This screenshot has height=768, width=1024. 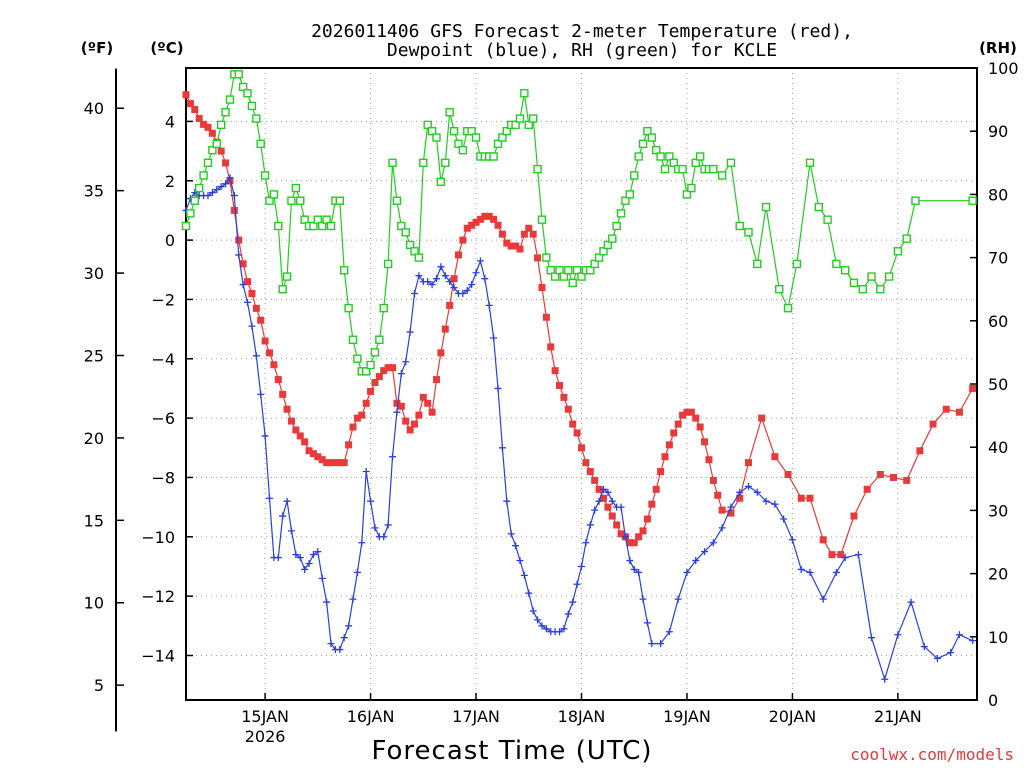 What do you see at coordinates (998, 447) in the screenshot?
I see `rh-tick-label: 40` at bounding box center [998, 447].